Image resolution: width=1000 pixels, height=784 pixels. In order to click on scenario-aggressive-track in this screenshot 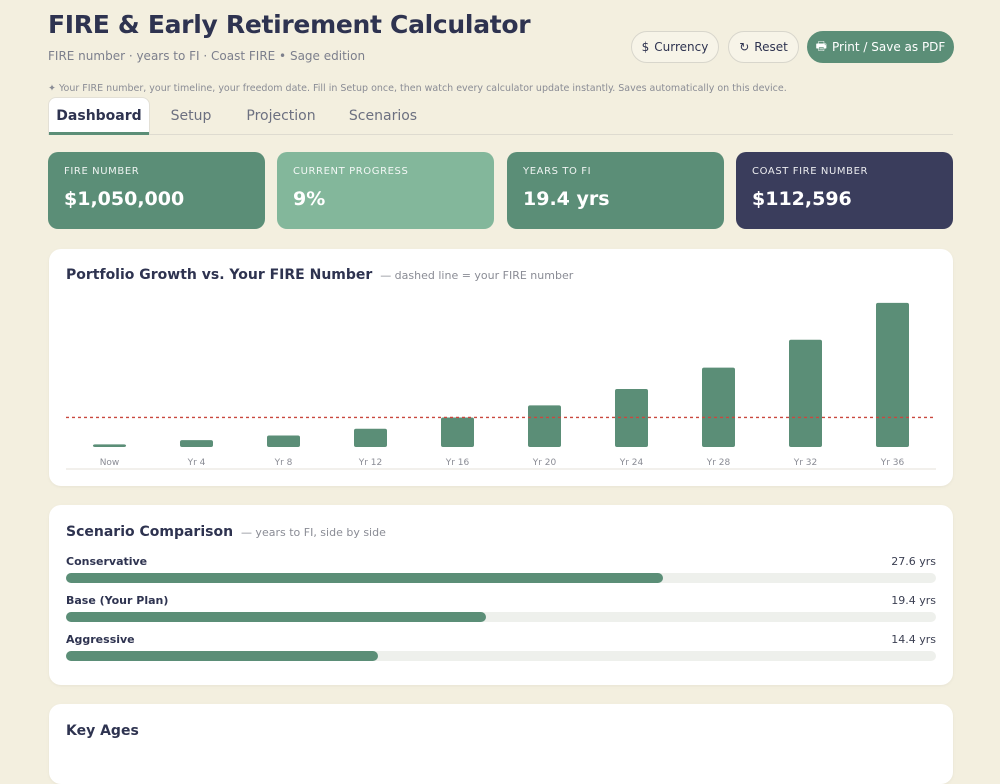, I will do `click(501, 656)`.